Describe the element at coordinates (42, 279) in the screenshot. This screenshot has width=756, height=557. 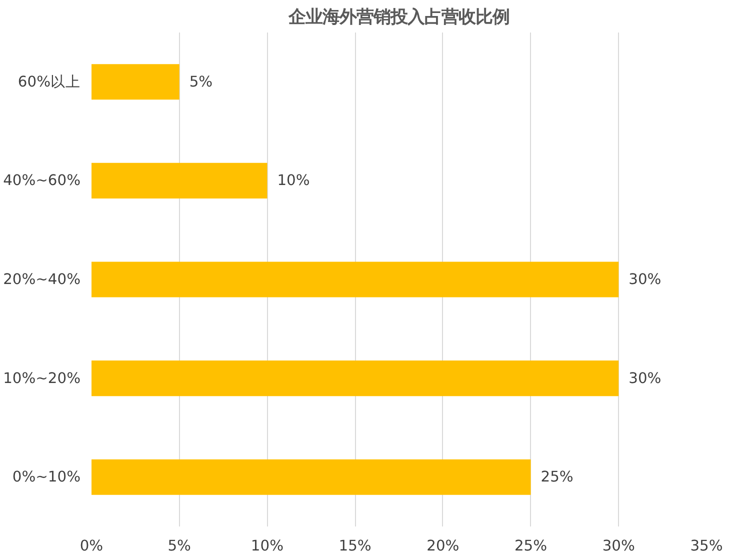
I see `y-tick-label: 20%~40%` at that location.